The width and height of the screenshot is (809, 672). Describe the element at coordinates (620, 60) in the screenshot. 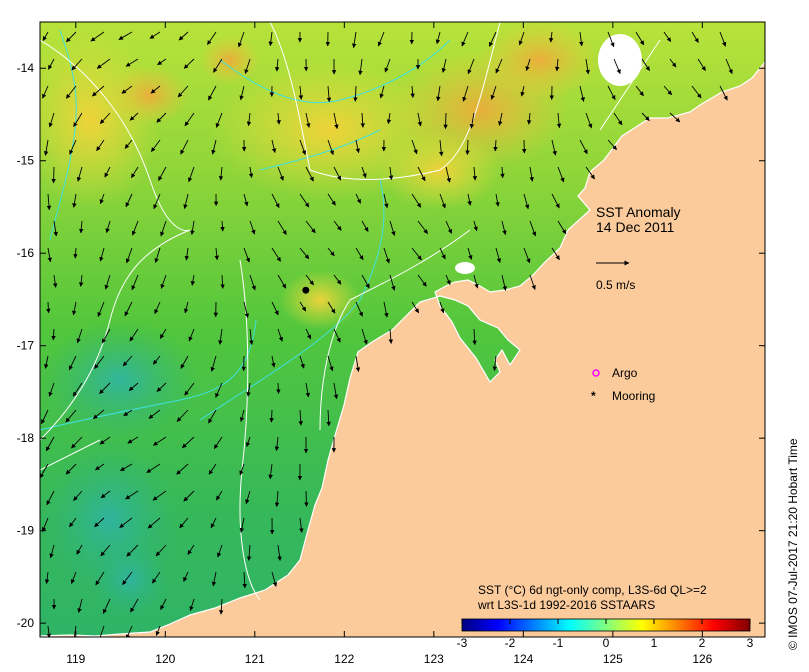

I see `missing-data-patch` at that location.